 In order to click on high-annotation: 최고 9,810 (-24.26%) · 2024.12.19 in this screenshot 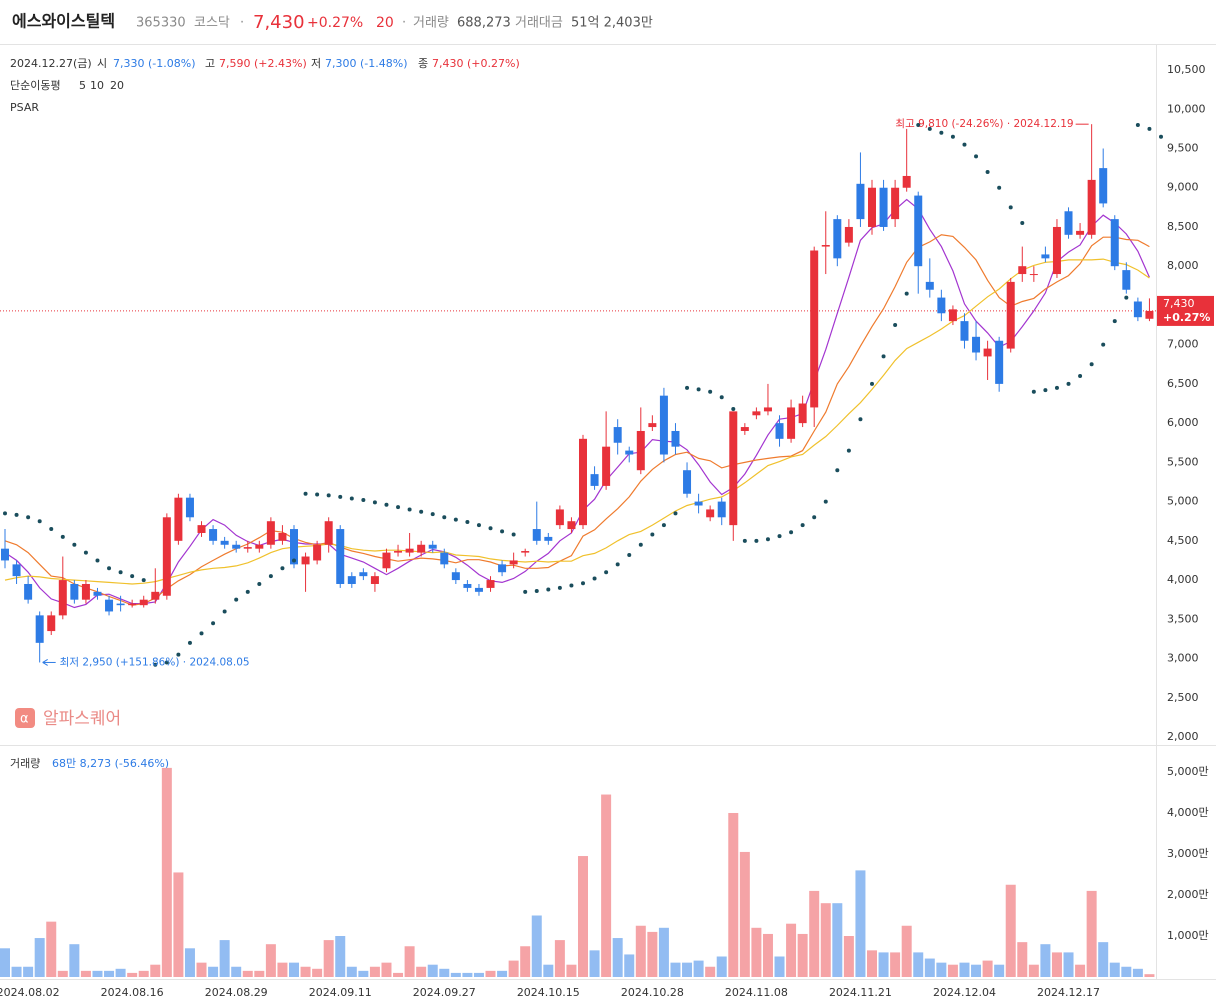, I will do `click(984, 124)`.